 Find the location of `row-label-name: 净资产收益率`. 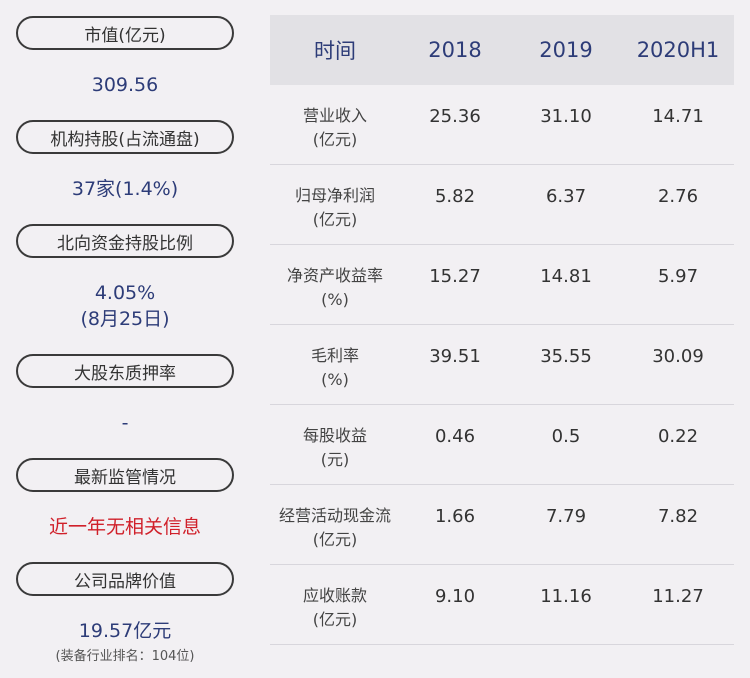

row-label-name: 净资产收益率 is located at coordinates (334, 275).